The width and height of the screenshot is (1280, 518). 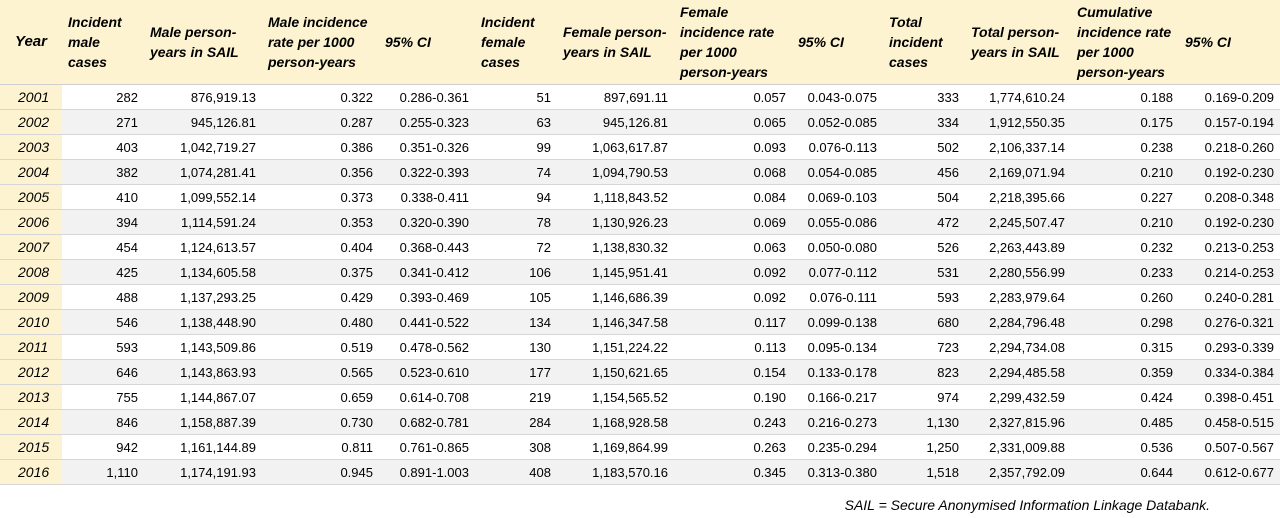 What do you see at coordinates (1018, 197) in the screenshot?
I see `total-person-years-cell: 2,218,395.66` at bounding box center [1018, 197].